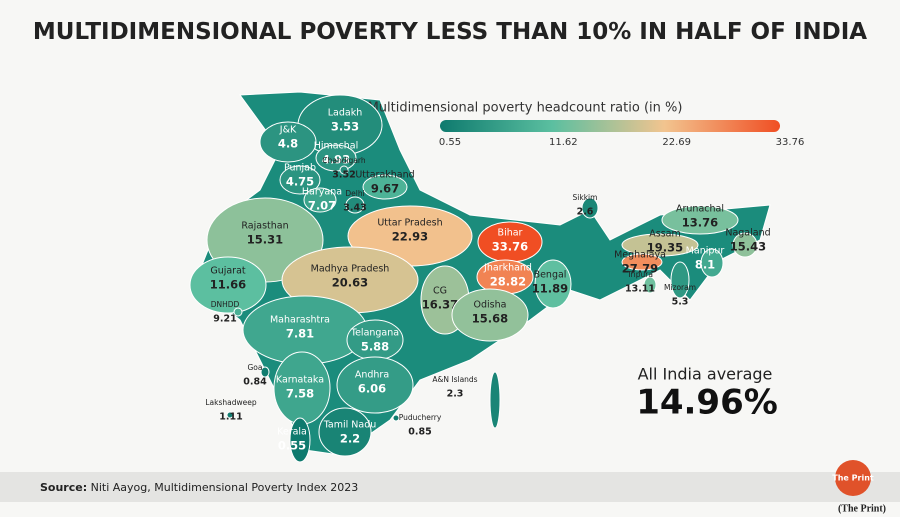 The width and height of the screenshot is (900, 517). I want to click on region: Tripura 13.11, so click(641, 282).